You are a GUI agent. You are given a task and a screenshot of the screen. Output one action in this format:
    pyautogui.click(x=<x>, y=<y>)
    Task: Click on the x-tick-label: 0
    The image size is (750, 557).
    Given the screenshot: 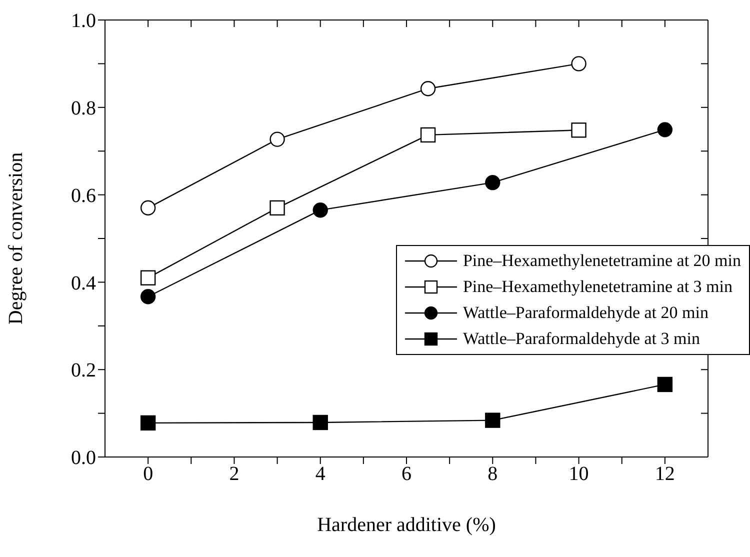 What is the action you would take?
    pyautogui.click(x=148, y=474)
    